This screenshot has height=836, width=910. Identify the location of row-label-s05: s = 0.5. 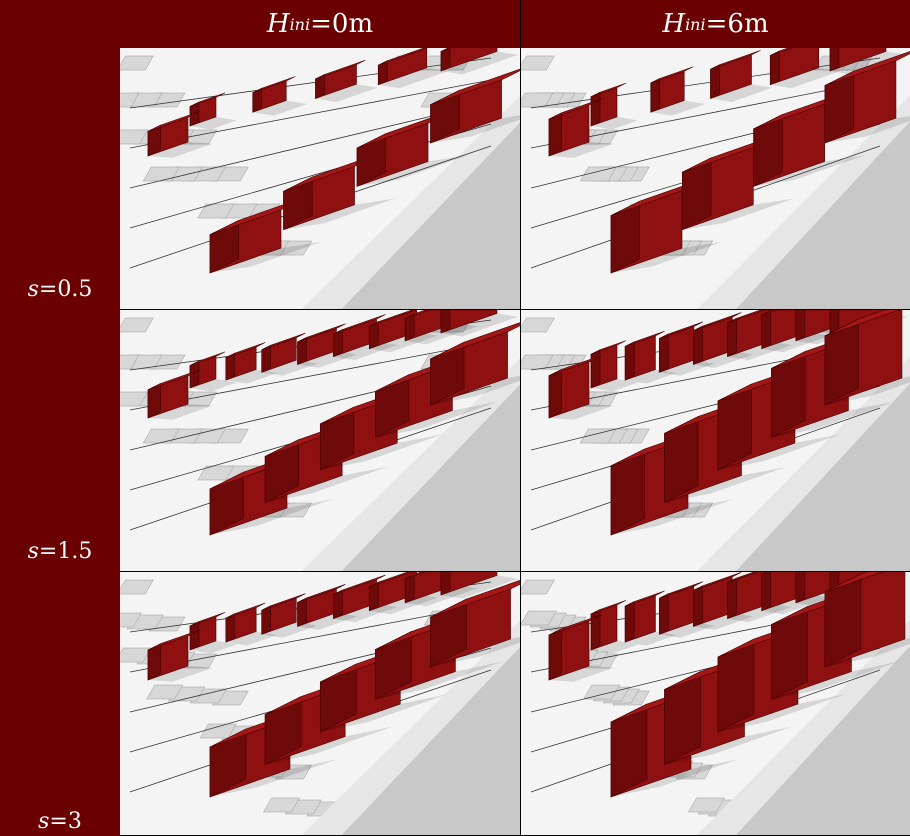
(60, 179).